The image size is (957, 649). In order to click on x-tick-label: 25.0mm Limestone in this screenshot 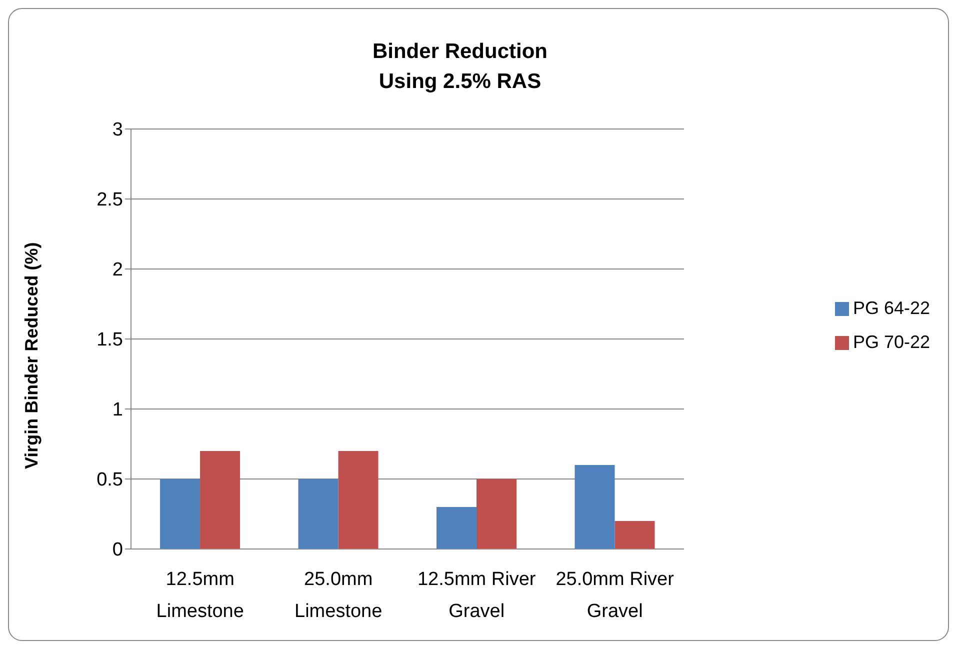, I will do `click(338, 595)`.